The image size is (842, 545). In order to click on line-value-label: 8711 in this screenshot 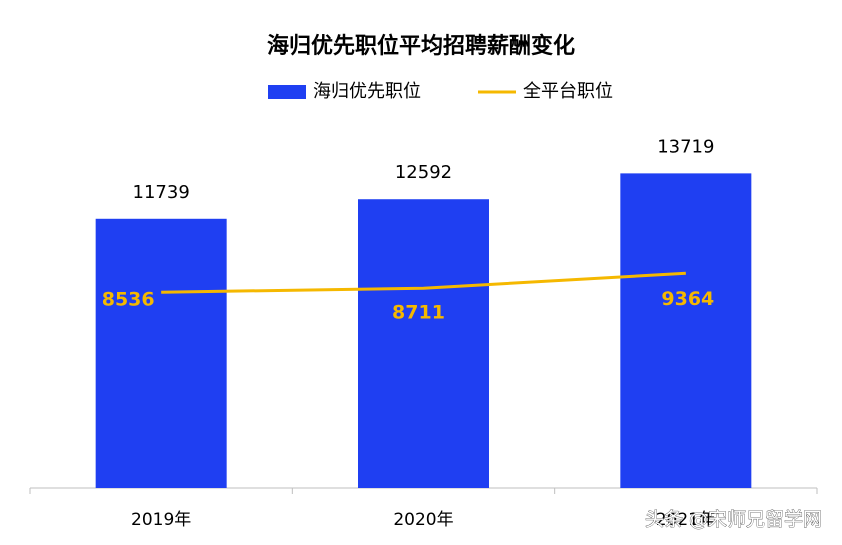, I will do `click(418, 313)`.